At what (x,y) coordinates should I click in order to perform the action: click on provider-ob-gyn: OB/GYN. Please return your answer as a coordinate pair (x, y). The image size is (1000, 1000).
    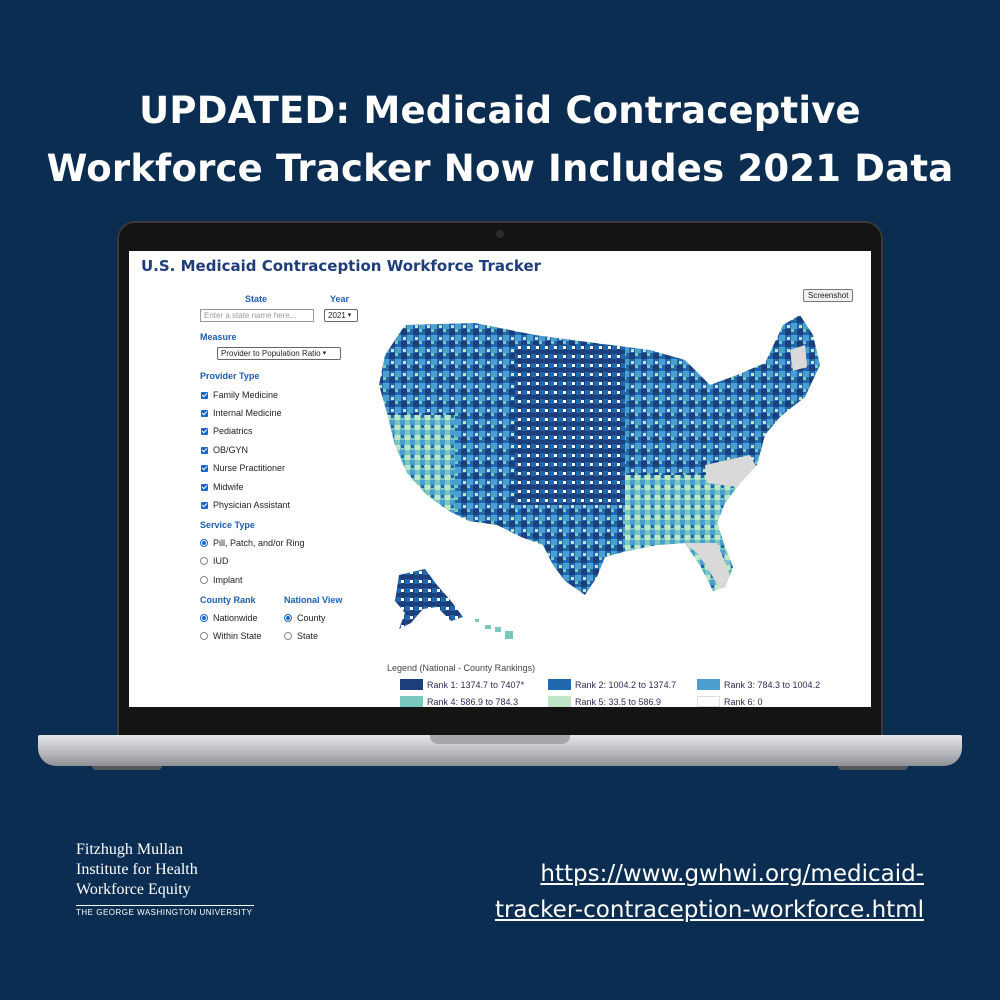
    Looking at the image, I should click on (224, 450).